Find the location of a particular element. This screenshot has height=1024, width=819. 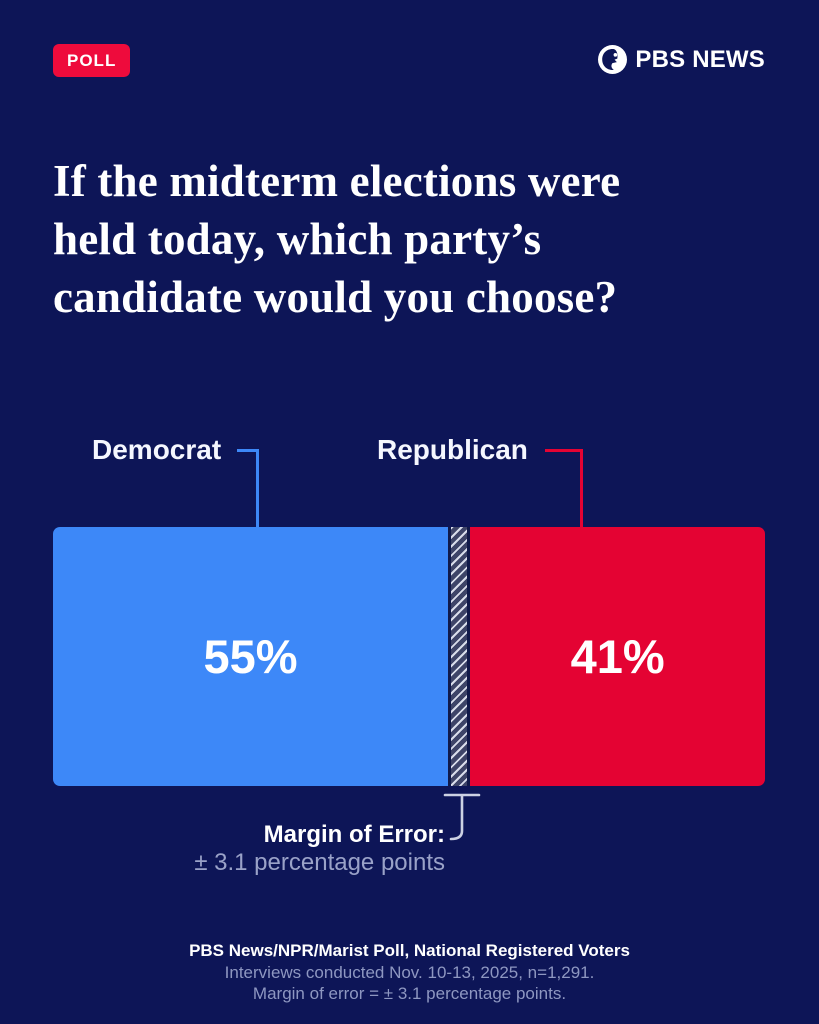

bar-segment-democrat: 55% is located at coordinates (251, 656).